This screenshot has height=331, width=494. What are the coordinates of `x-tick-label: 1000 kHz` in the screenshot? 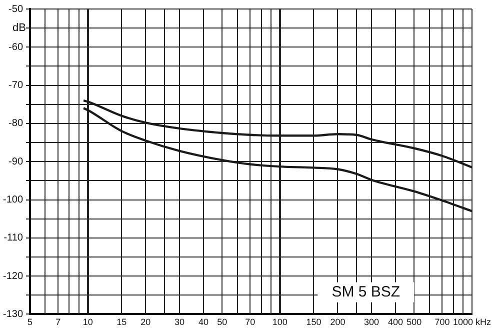 It's located at (472, 322).